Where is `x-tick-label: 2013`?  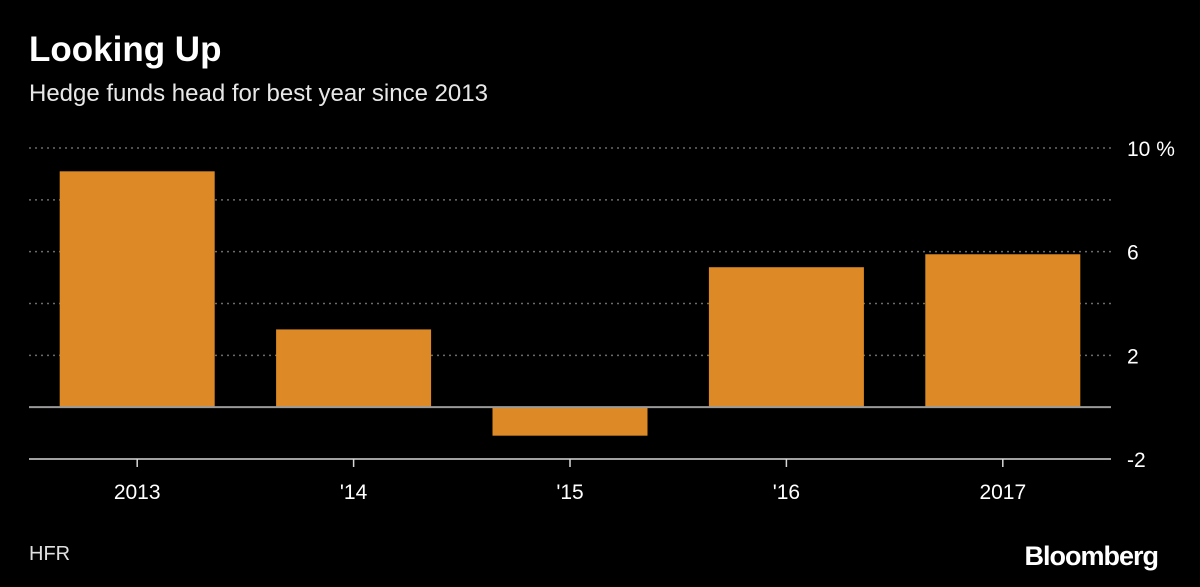
x-tick-label: 2013 is located at coordinates (137, 492).